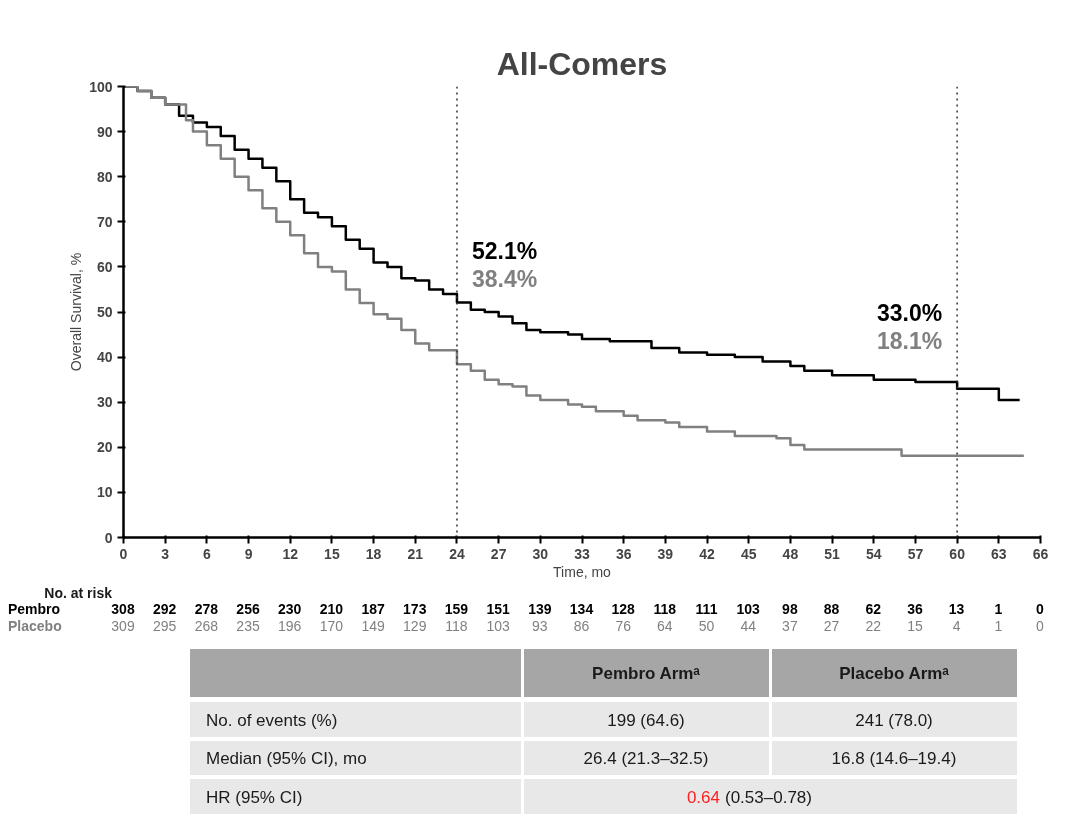 The image size is (1076, 819). Describe the element at coordinates (769, 797) in the screenshot. I see `text: (0.53–0.78)` at that location.